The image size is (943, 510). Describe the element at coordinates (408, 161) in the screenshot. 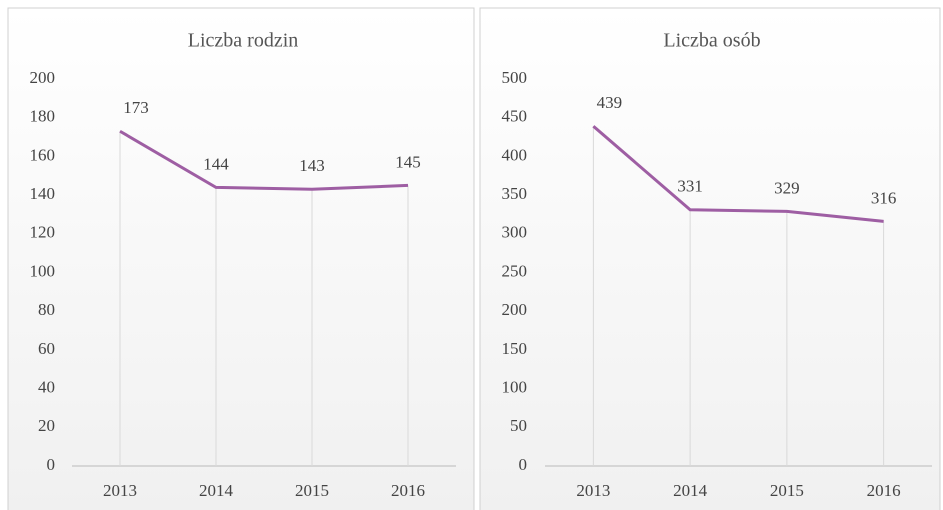

I see `data-label: 145` at that location.